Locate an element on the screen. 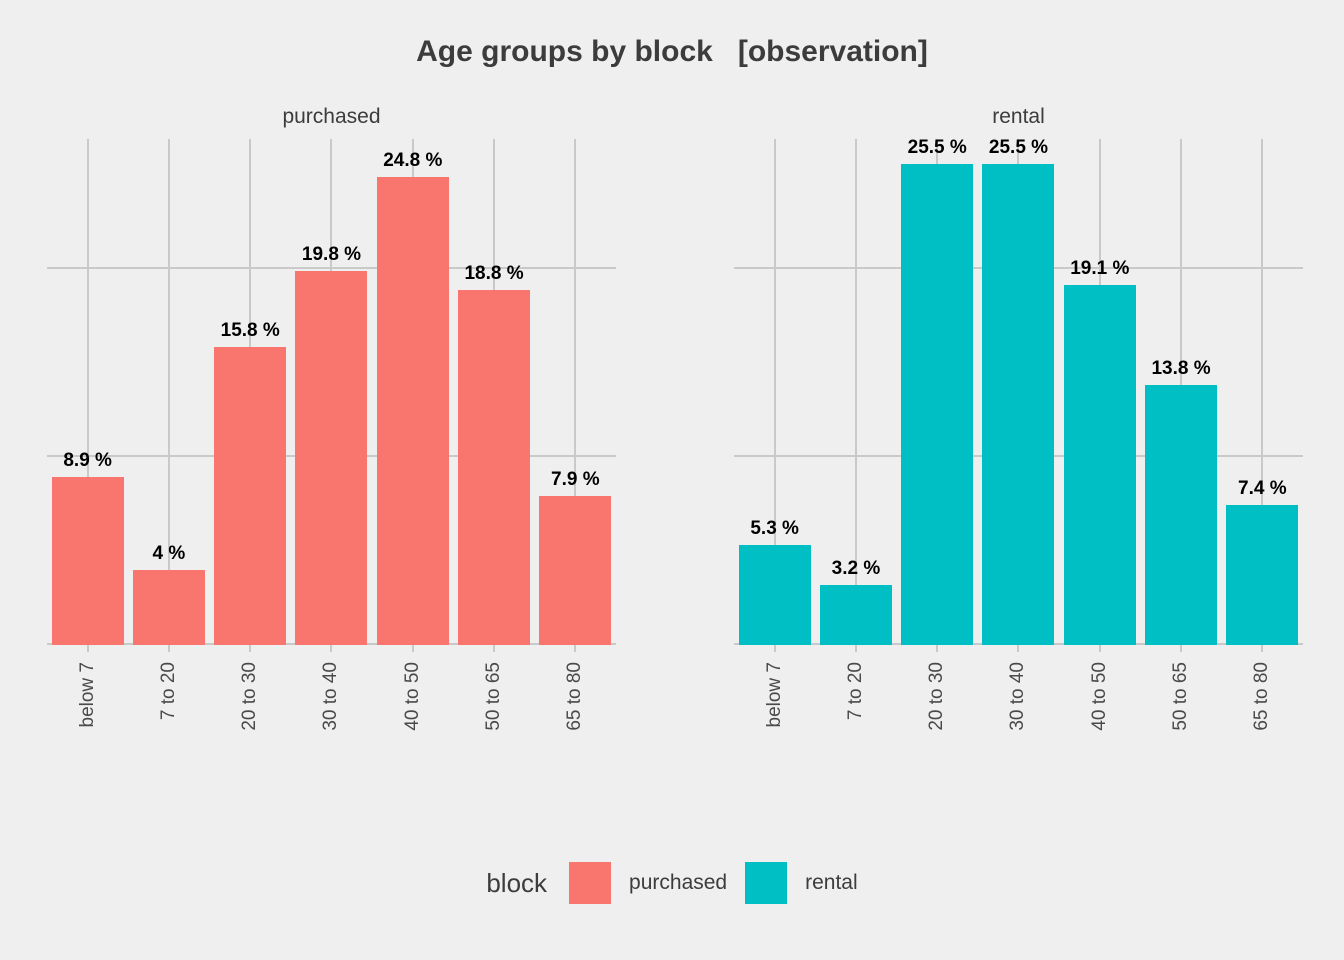 The width and height of the screenshot is (1344, 960). bar-column-purchased-2: 4 % is located at coordinates (168, 392).